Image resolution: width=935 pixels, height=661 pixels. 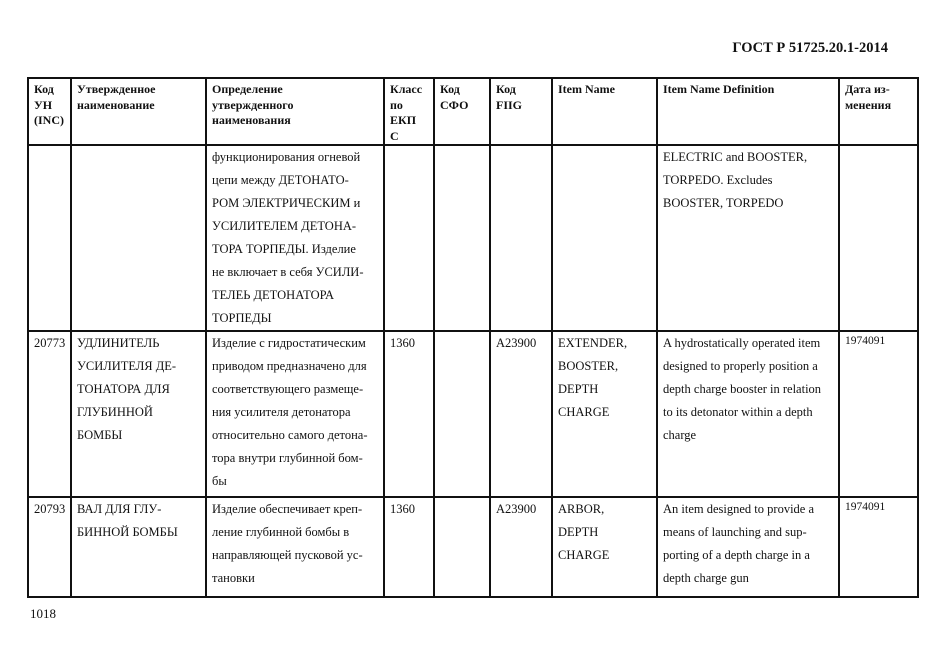 I want to click on header-inc: Код УН (INC), so click(x=49, y=111).